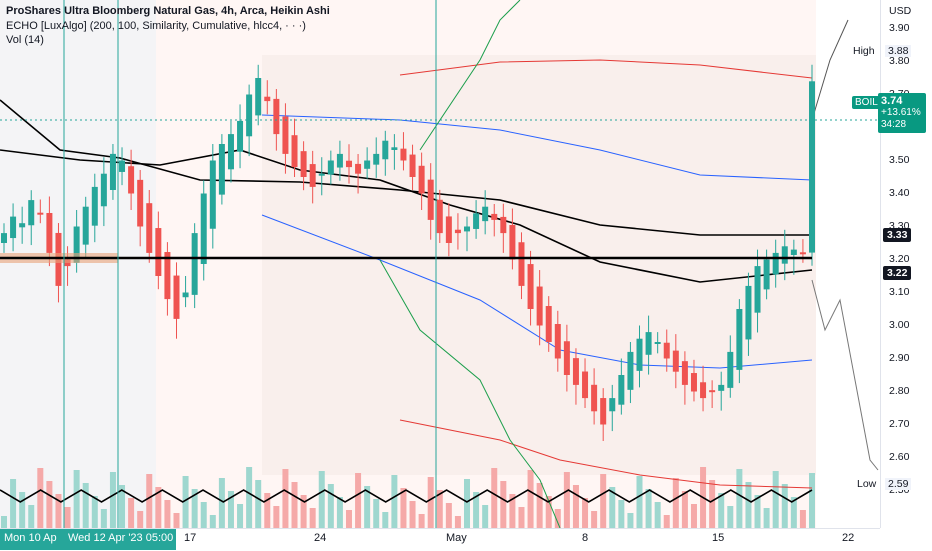  Describe the element at coordinates (867, 484) in the screenshot. I see `low-label: Low` at that location.